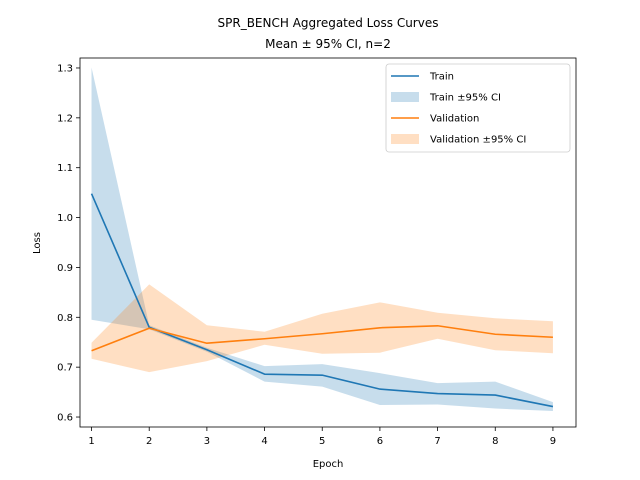 This screenshot has height=480, width=640. I want to click on legend-label-validation-ci: Validation ±95% CI, so click(478, 140).